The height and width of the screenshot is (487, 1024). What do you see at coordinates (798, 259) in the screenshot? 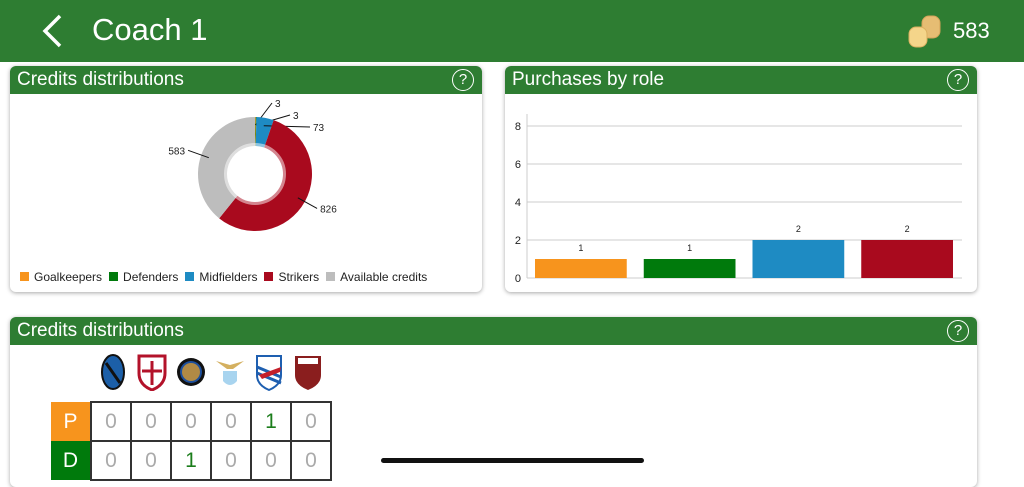
I see `bar-midfielders` at bounding box center [798, 259].